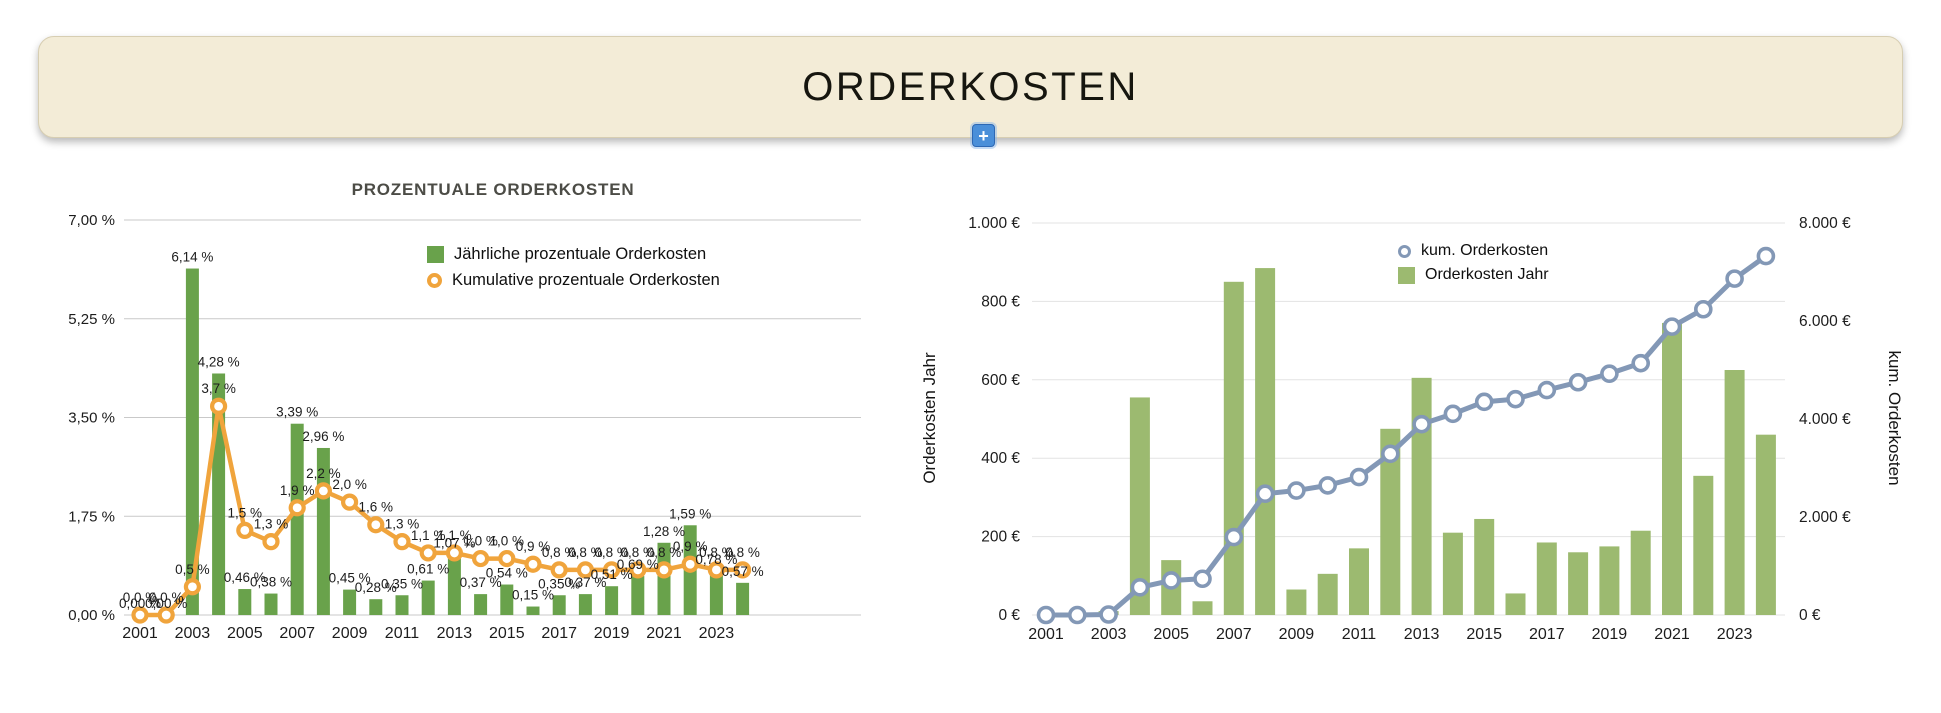  I want to click on bar-label: 0,37 %, so click(585, 582).